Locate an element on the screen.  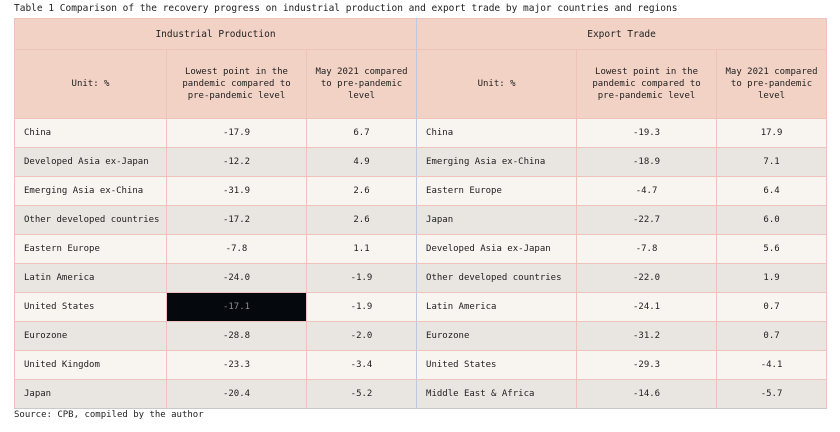
table-row: China -17.9 6.7 China -19.3 17.9 is located at coordinates (421, 133).